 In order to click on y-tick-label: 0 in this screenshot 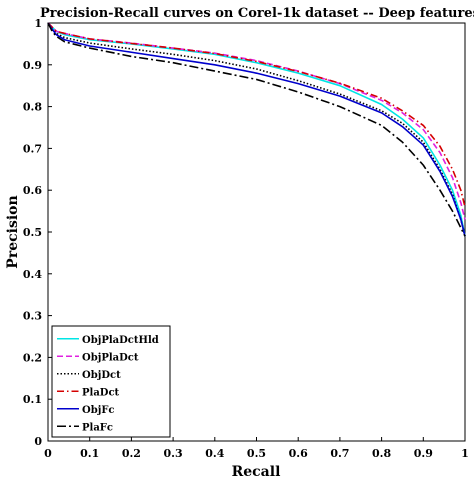, I will do `click(38, 441)`.